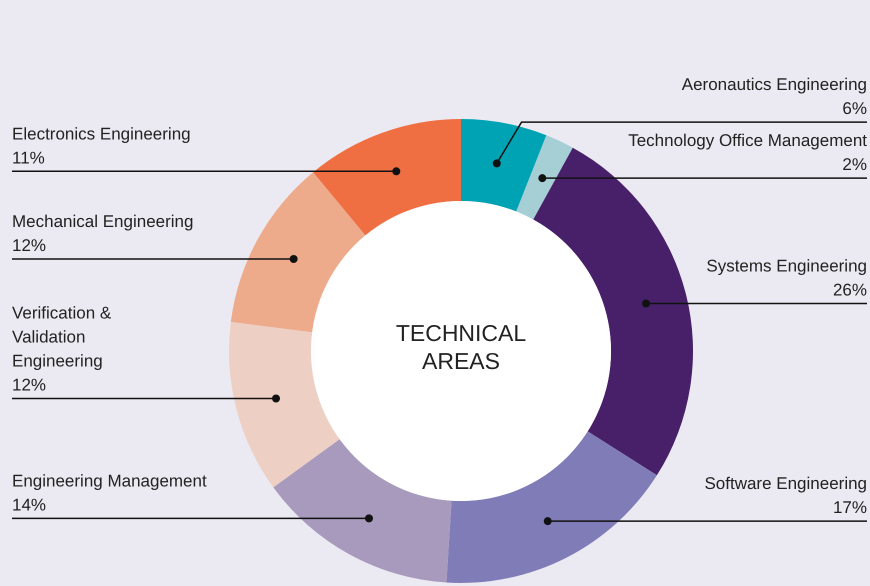 The image size is (870, 586). Describe the element at coordinates (101, 134) in the screenshot. I see `slice-label: Electronics Engineering` at that location.